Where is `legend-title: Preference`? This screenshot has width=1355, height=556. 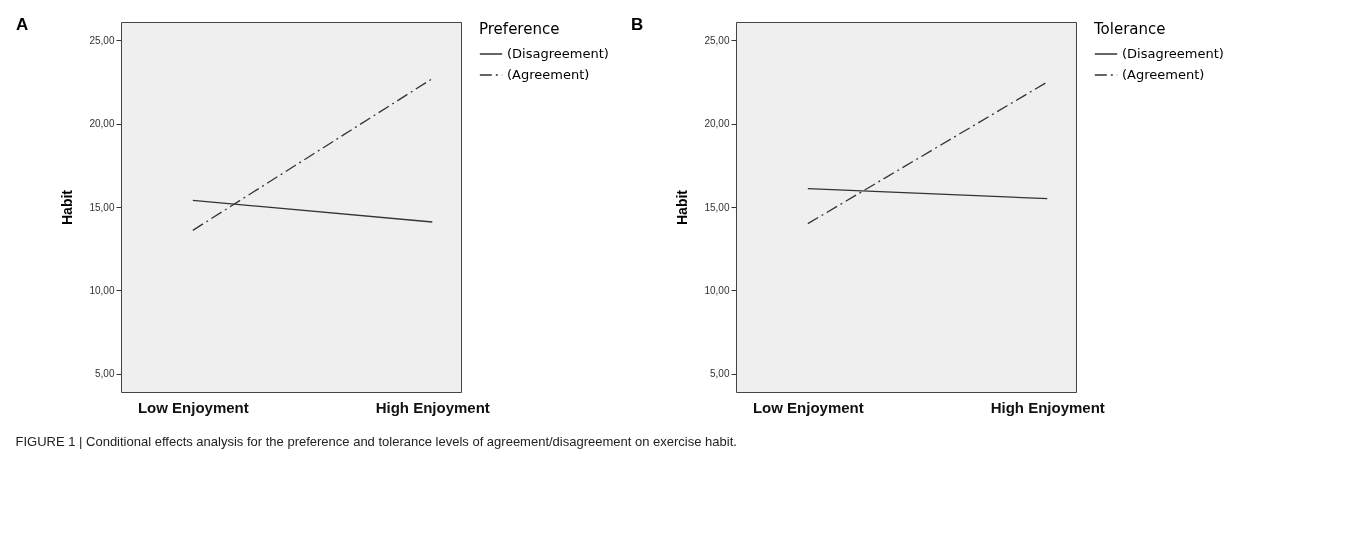
legend-title: Preference is located at coordinates (519, 29).